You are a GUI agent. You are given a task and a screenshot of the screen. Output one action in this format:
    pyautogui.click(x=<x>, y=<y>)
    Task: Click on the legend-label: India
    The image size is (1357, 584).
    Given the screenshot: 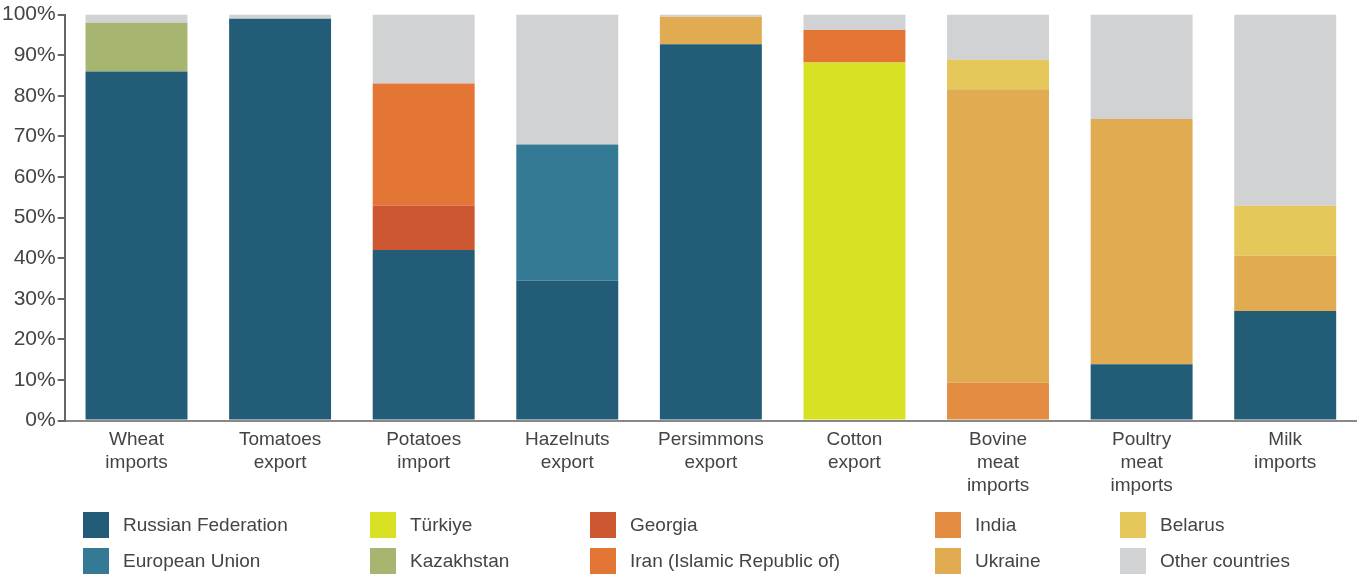 What is the action you would take?
    pyautogui.click(x=996, y=525)
    